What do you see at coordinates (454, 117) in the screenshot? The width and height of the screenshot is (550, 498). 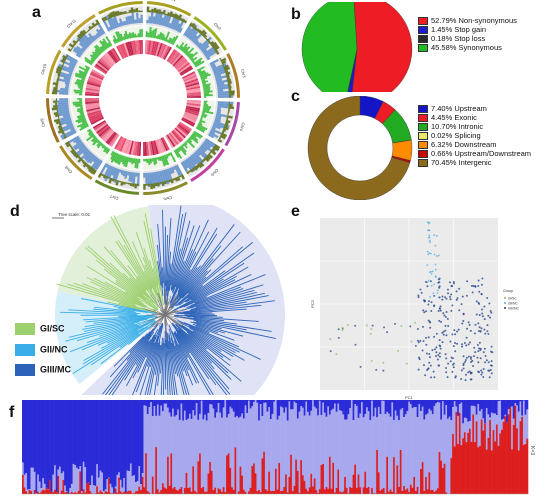 I see `legend-label: 4.45% Exonic` at bounding box center [454, 117].